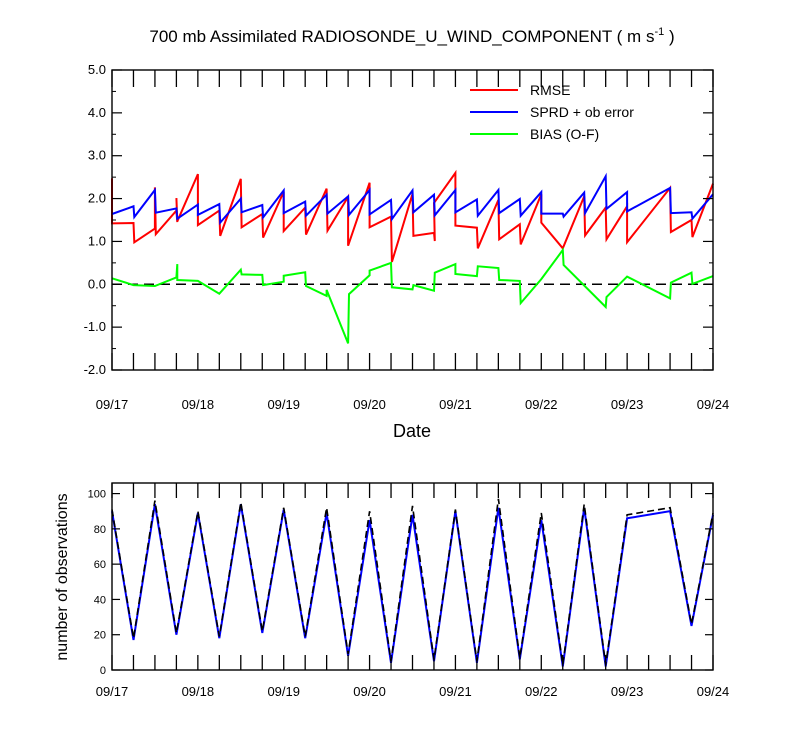  Describe the element at coordinates (541, 691) in the screenshot. I see `bottom-x-tick-label: 09/22` at that location.